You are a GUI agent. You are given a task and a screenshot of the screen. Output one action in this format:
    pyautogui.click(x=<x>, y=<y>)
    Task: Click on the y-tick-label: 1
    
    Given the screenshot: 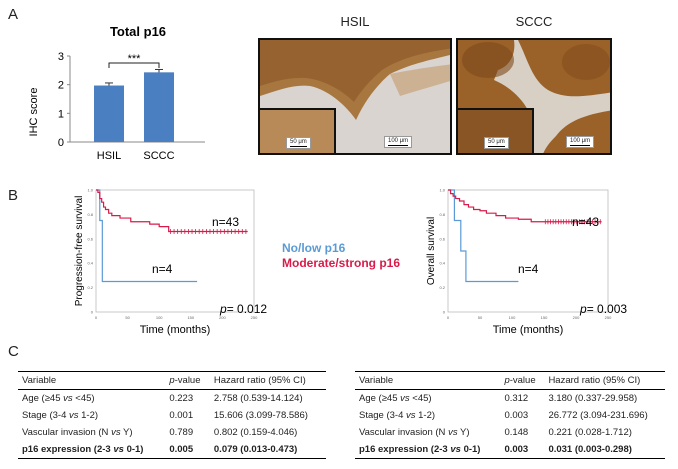 What is the action you would take?
    pyautogui.click(x=61, y=114)
    